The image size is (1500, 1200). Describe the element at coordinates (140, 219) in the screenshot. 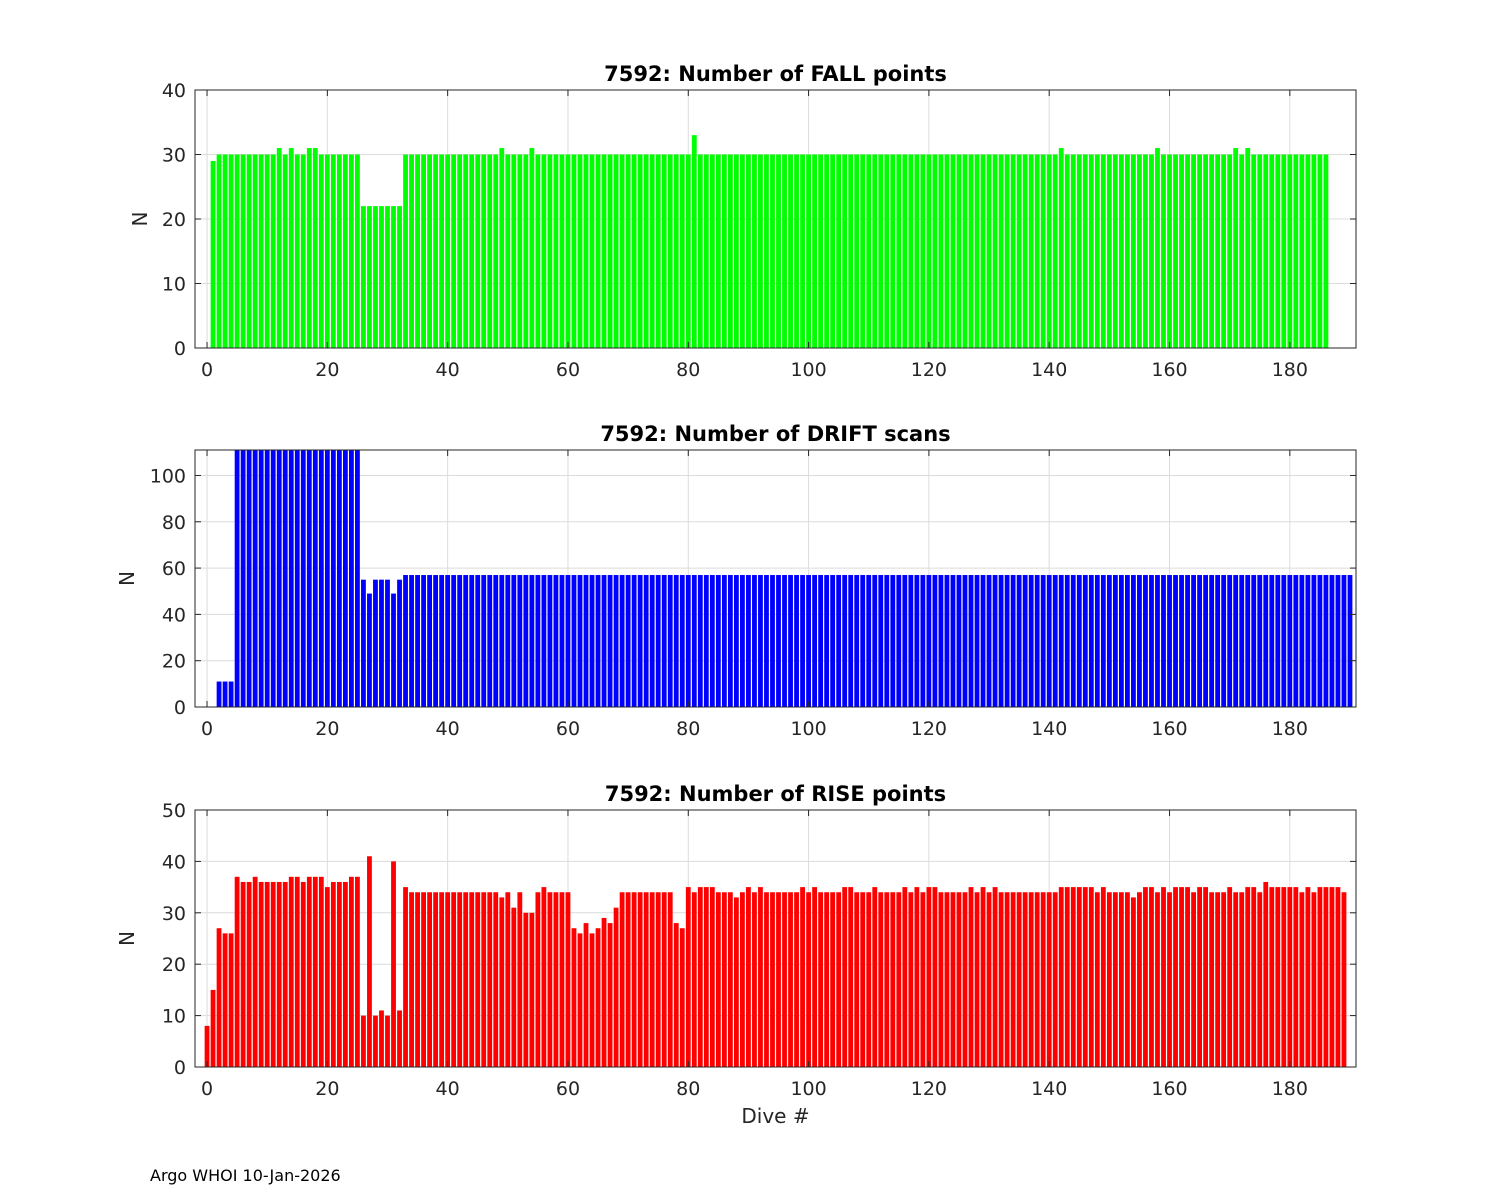

I see `fall-y-axis-label: N` at that location.